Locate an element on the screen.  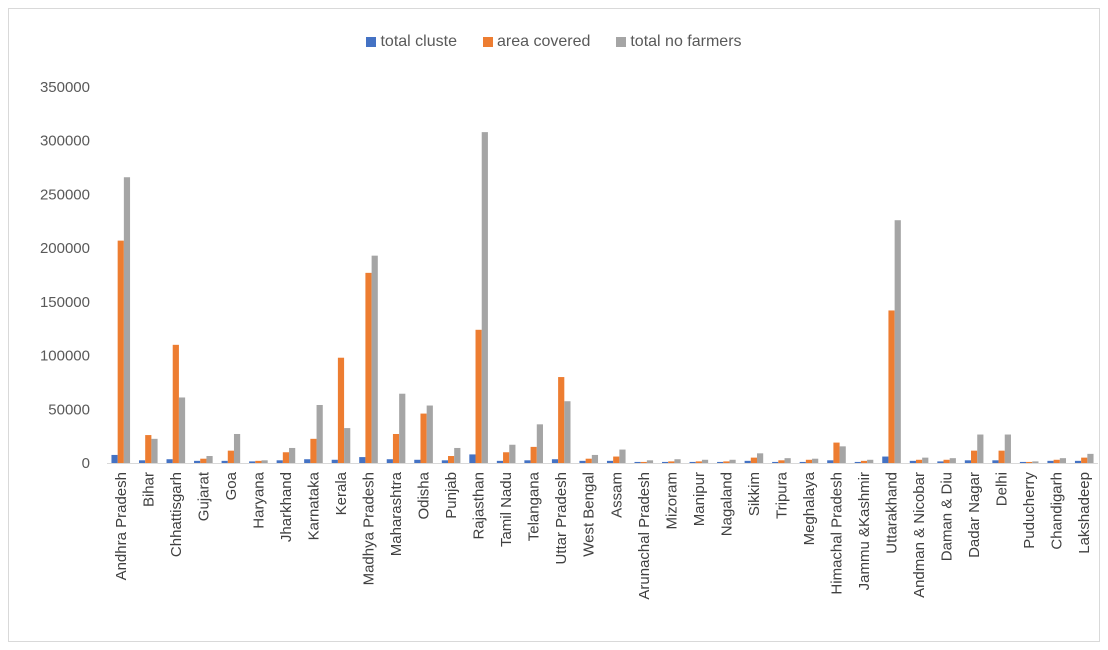
x-tick-label: Rajasthan is located at coordinates (479, 506).